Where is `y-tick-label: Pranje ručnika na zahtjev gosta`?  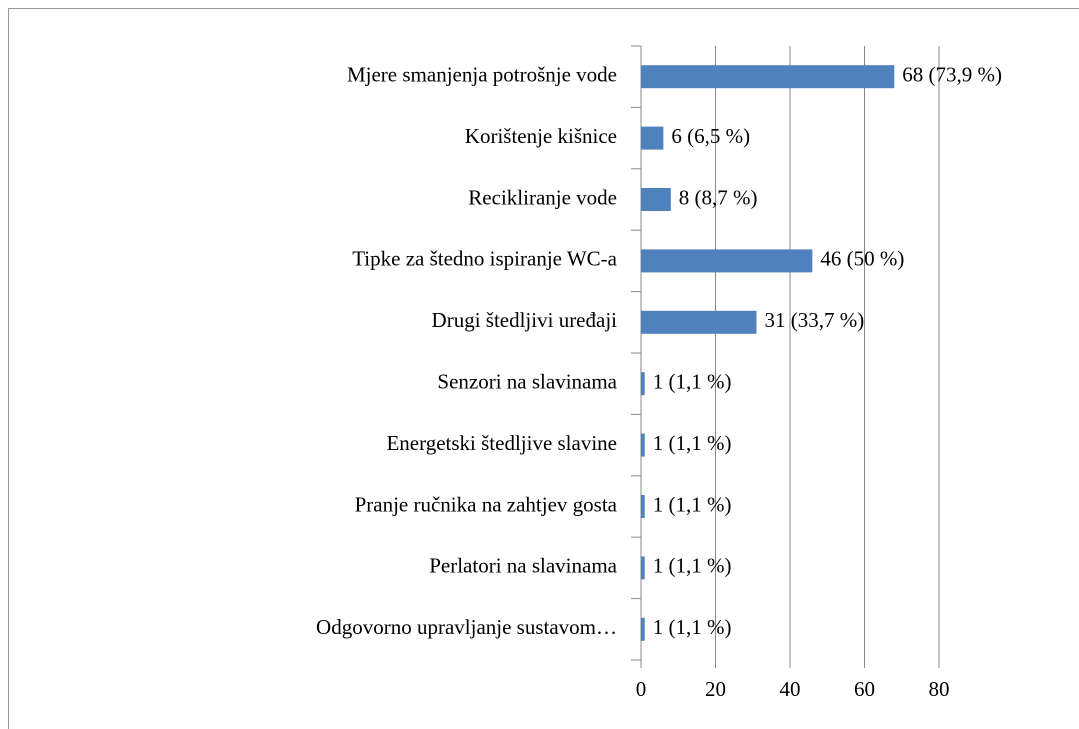
y-tick-label: Pranje ručnika na zahtjev gosta is located at coordinates (486, 504).